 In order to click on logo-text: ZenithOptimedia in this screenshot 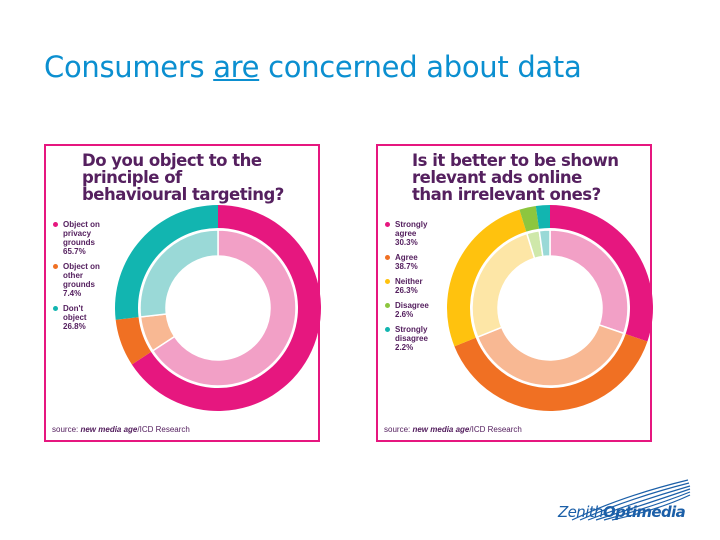, I will do `click(622, 512)`.